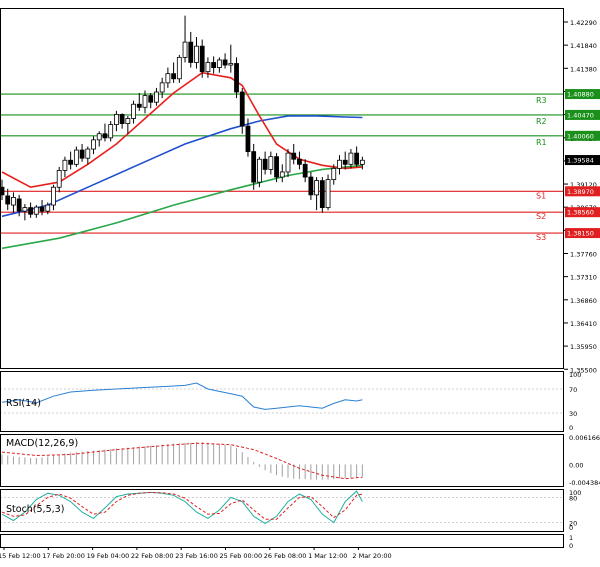 The height and width of the screenshot is (567, 600). What do you see at coordinates (20, 556) in the screenshot?
I see `x-tick-label: 15 Feb 12:00` at bounding box center [20, 556].